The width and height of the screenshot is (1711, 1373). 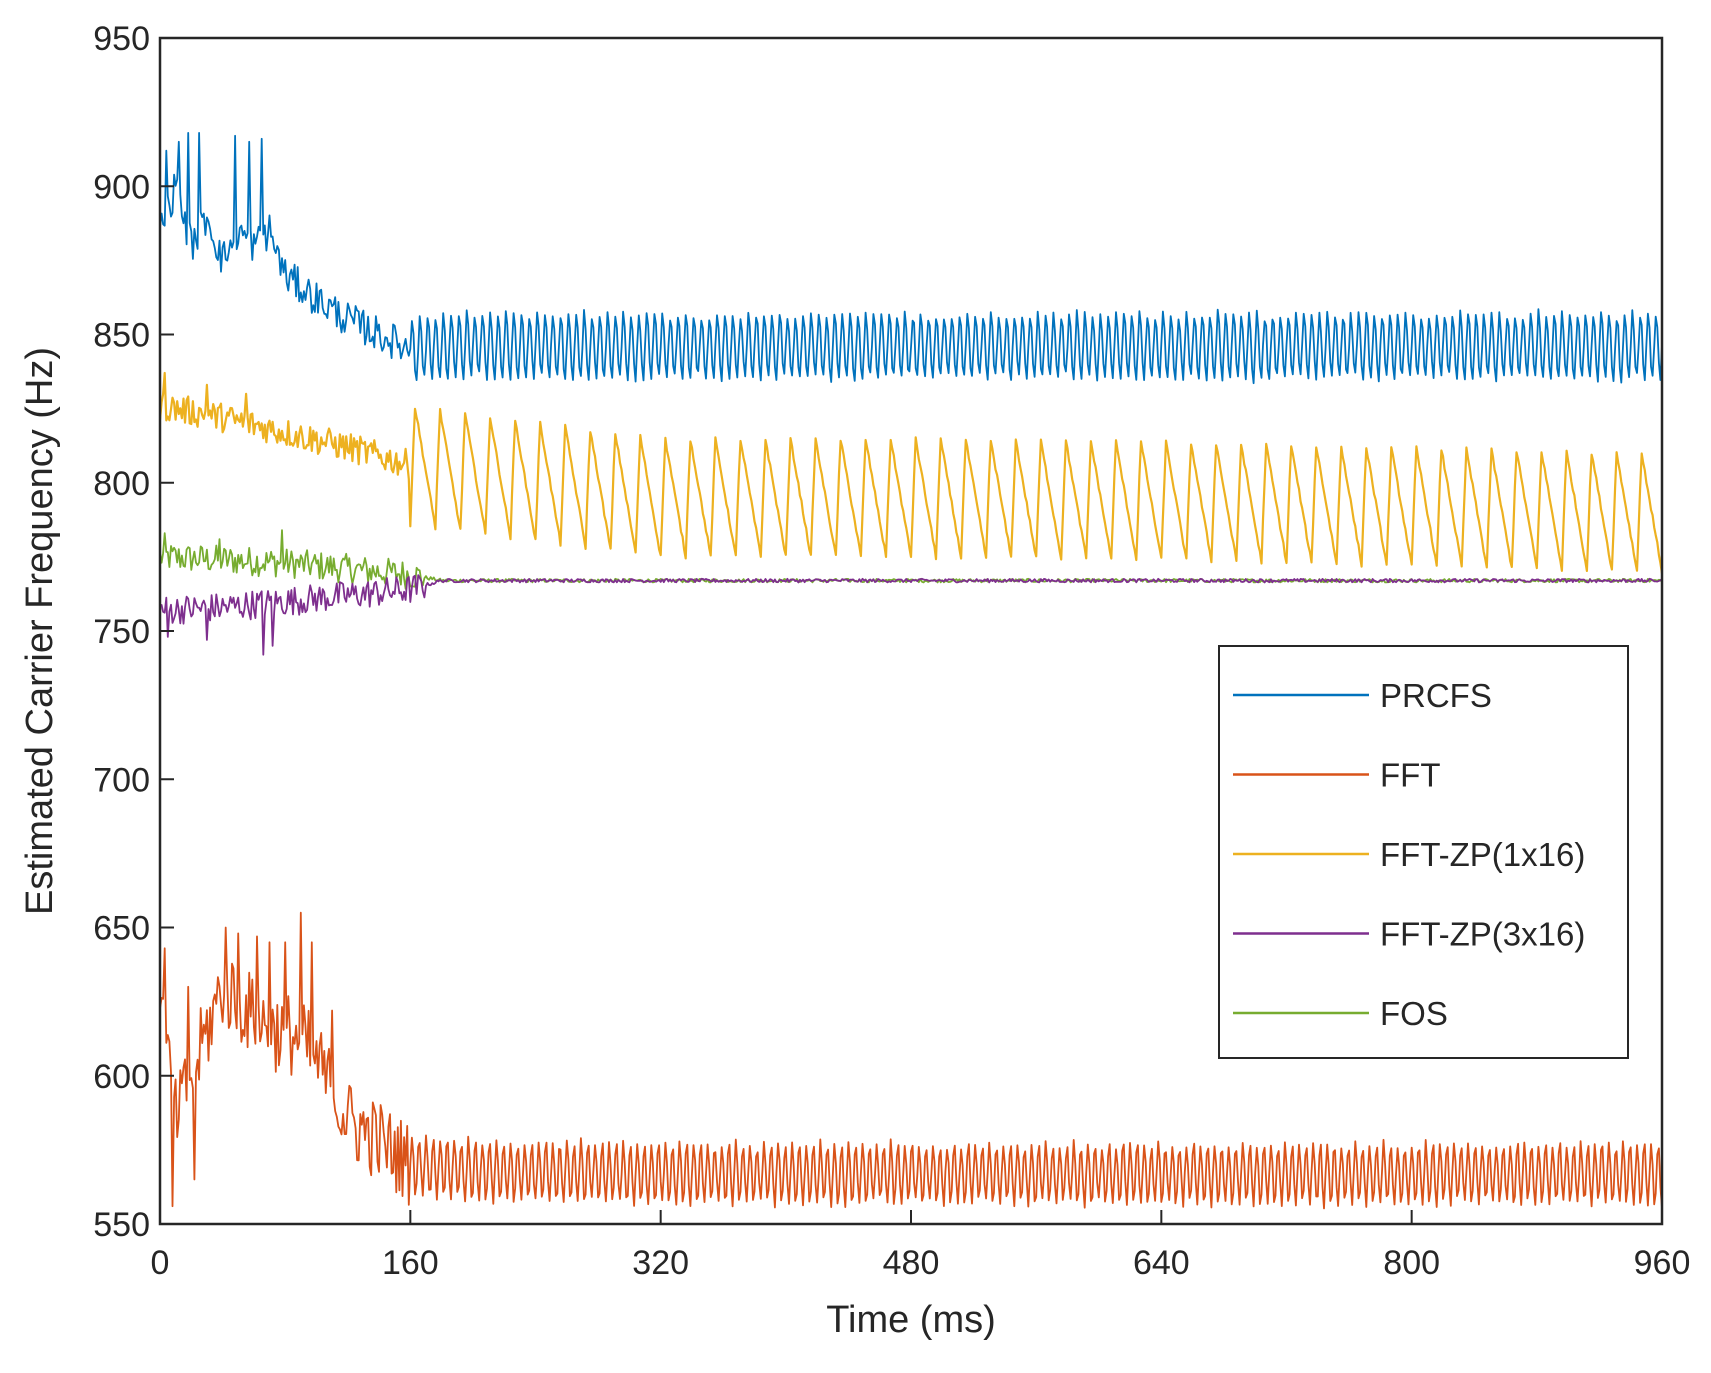 I want to click on y-tick-label: 800, so click(x=121, y=484).